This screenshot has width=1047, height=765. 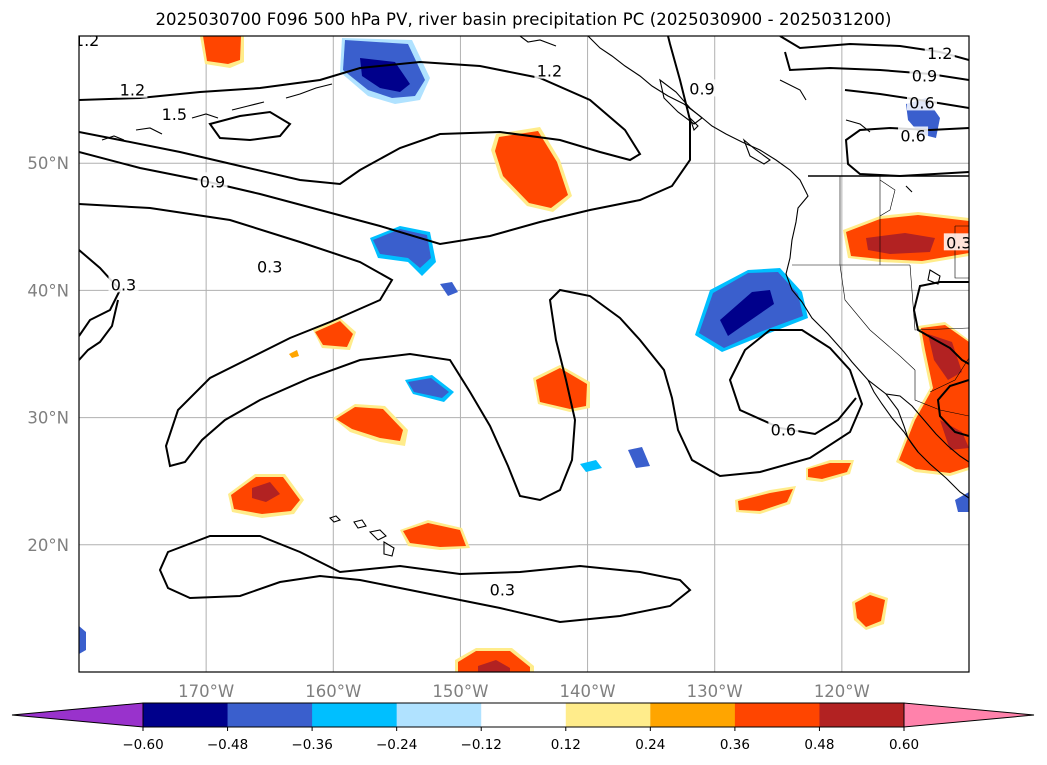 I want to click on colorbar-tick-label: −0.48, so click(x=227, y=745).